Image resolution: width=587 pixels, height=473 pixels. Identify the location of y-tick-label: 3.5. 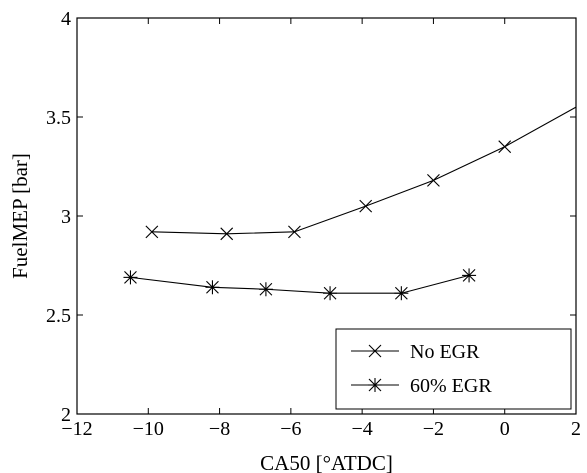
(58, 118).